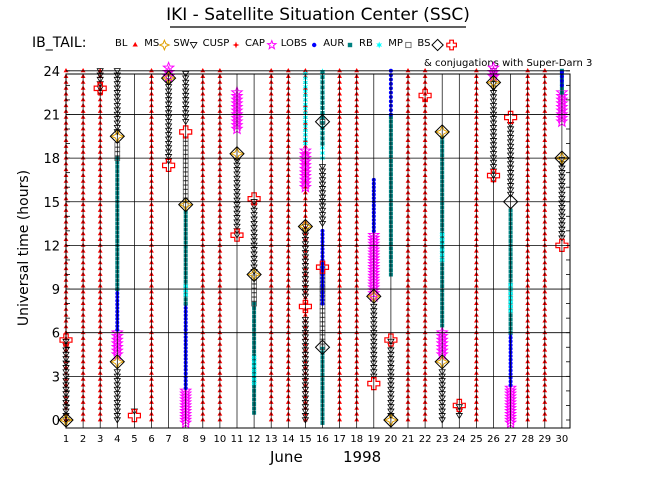 Image resolution: width=650 pixels, height=500 pixels. Describe the element at coordinates (322, 72) in the screenshot. I see `aur-point` at that location.